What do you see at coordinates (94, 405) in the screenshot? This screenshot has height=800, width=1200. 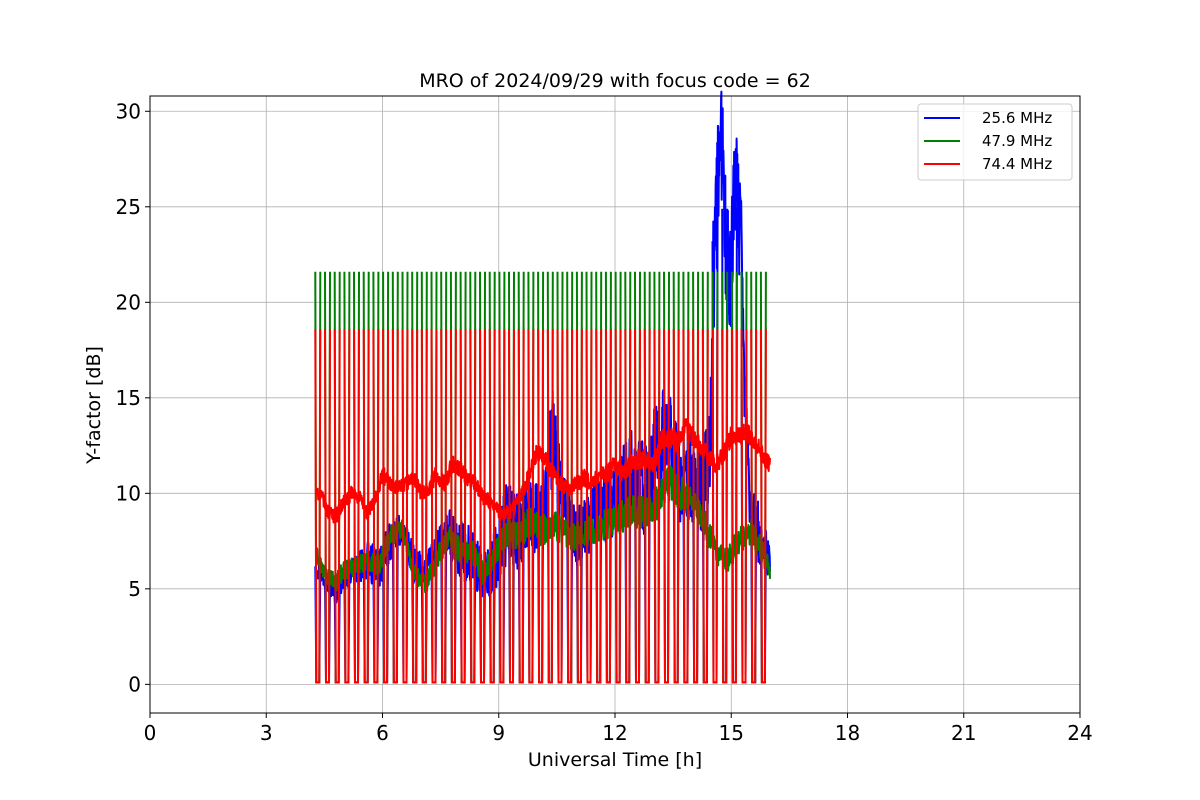 I see `y-axis-label: Y-factor [dB]` at bounding box center [94, 405].